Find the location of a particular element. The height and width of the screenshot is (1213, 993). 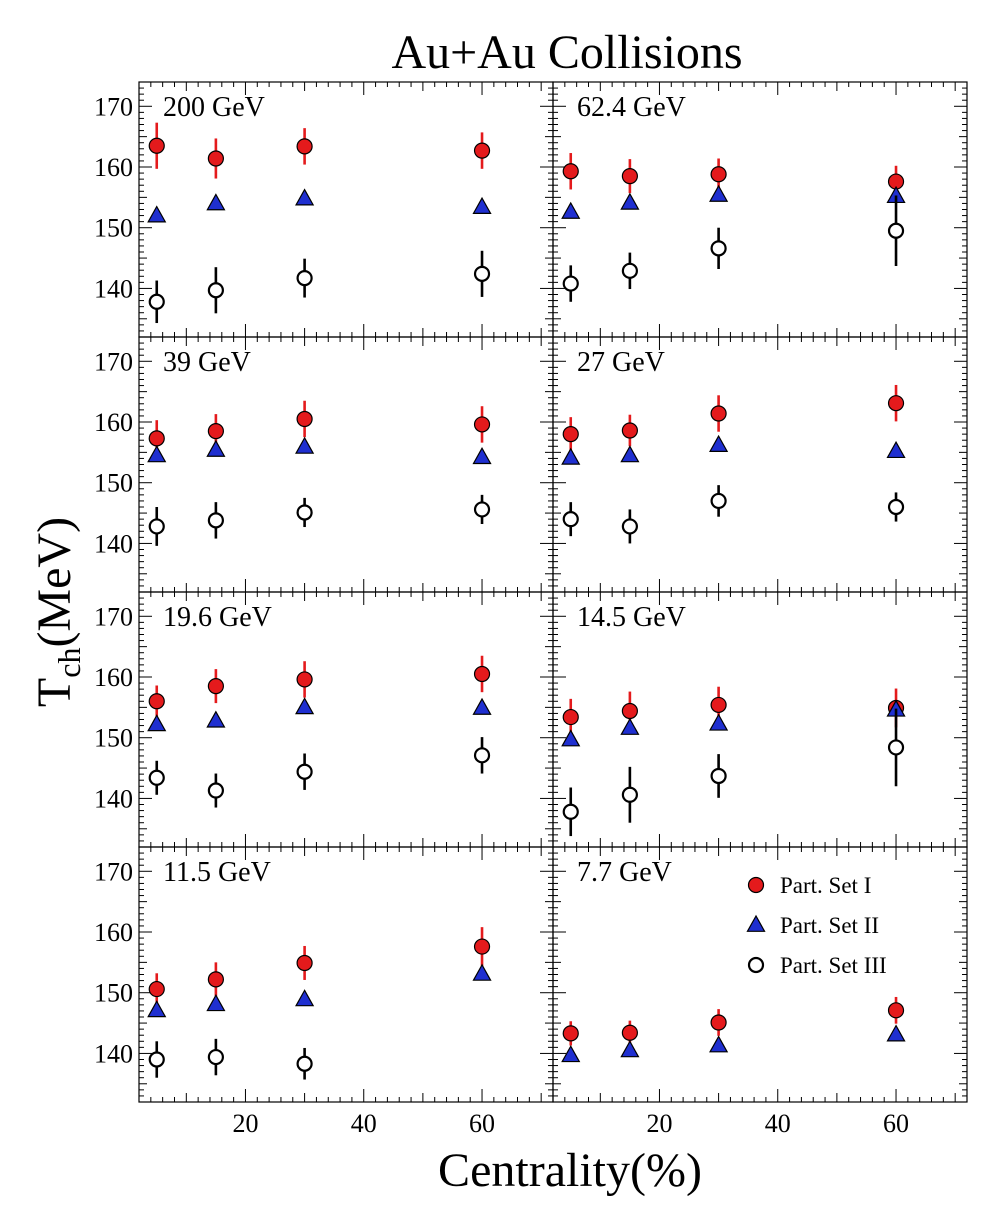

y-axis-label-unit: (MeV) is located at coordinates (54, 582).